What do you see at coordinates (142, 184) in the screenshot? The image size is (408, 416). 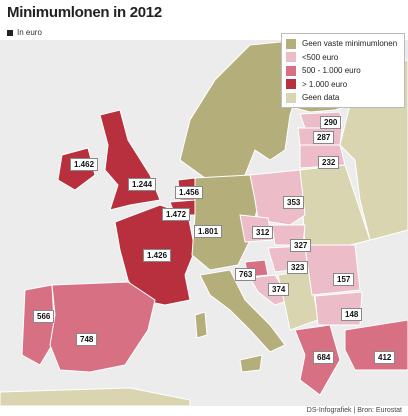 I see `value-label-uk: 1.244` at bounding box center [142, 184].